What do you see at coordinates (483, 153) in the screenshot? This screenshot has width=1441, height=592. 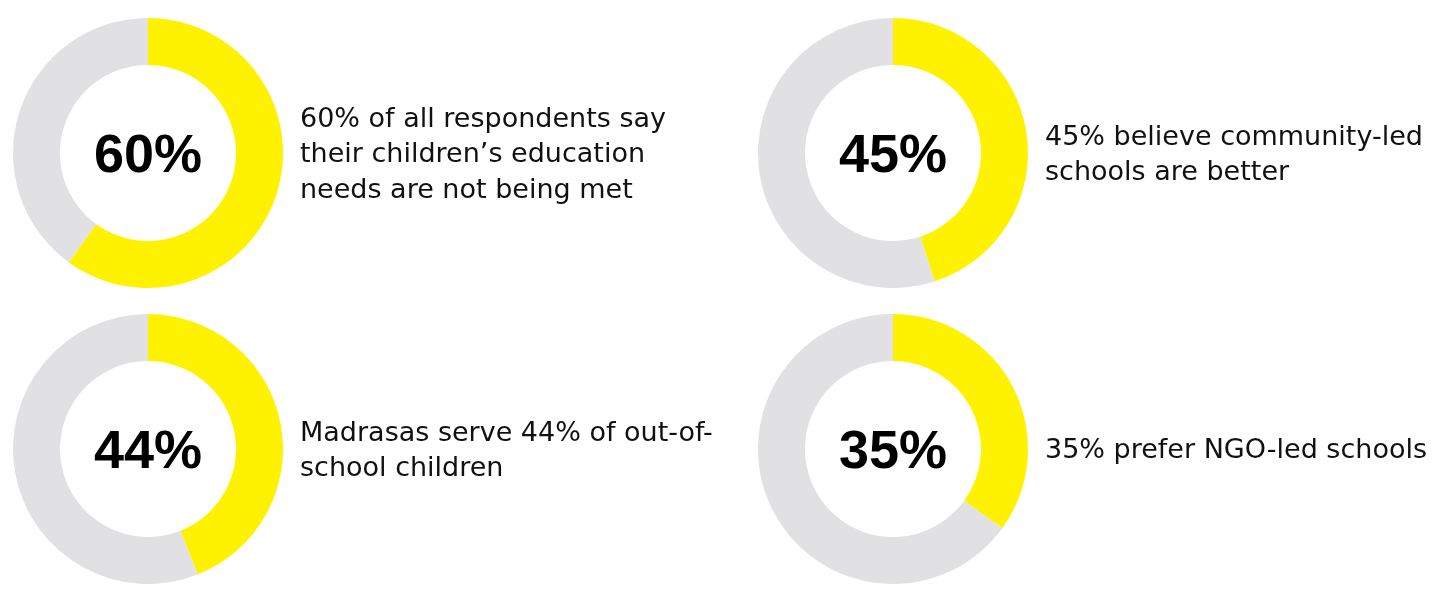 I see `text: 60% of all respondents say their children’s education needs are not being met` at bounding box center [483, 153].